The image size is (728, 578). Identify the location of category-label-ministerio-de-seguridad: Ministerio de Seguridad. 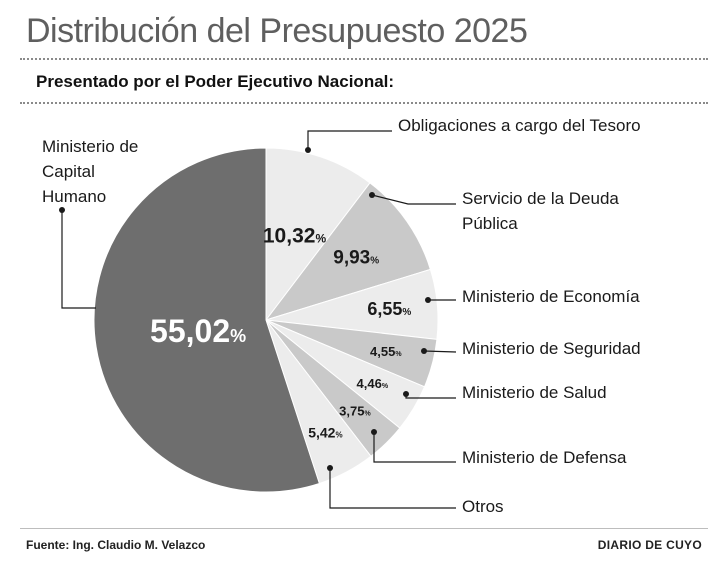
(551, 348).